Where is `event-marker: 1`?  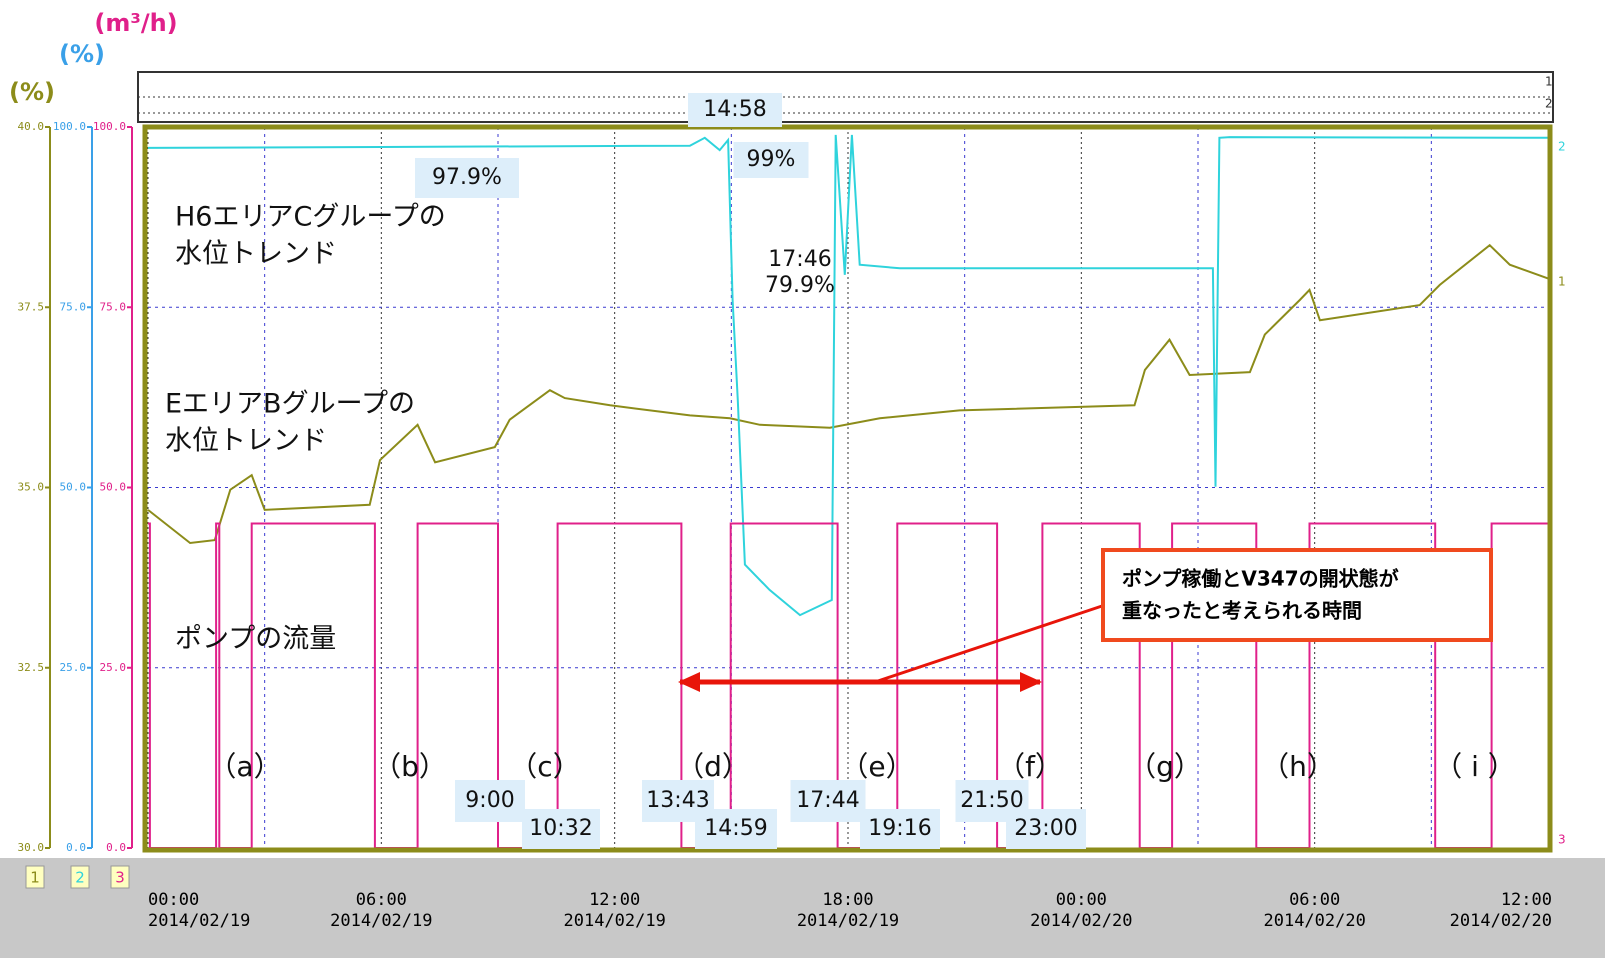 event-marker: 1 is located at coordinates (1549, 82).